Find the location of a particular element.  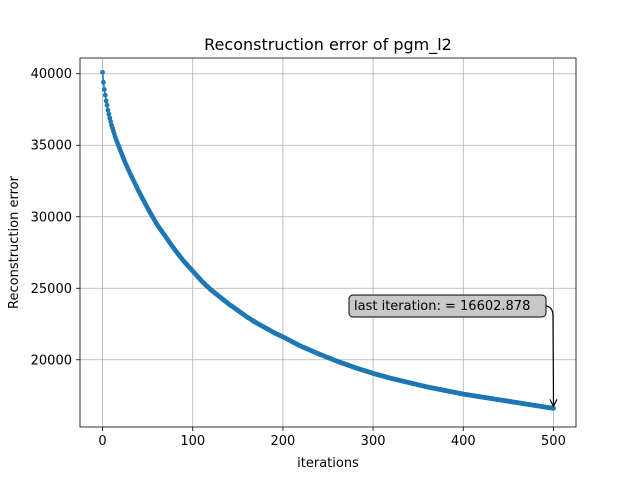

annotation-text: last iteration: = 16602.878 is located at coordinates (442, 306).